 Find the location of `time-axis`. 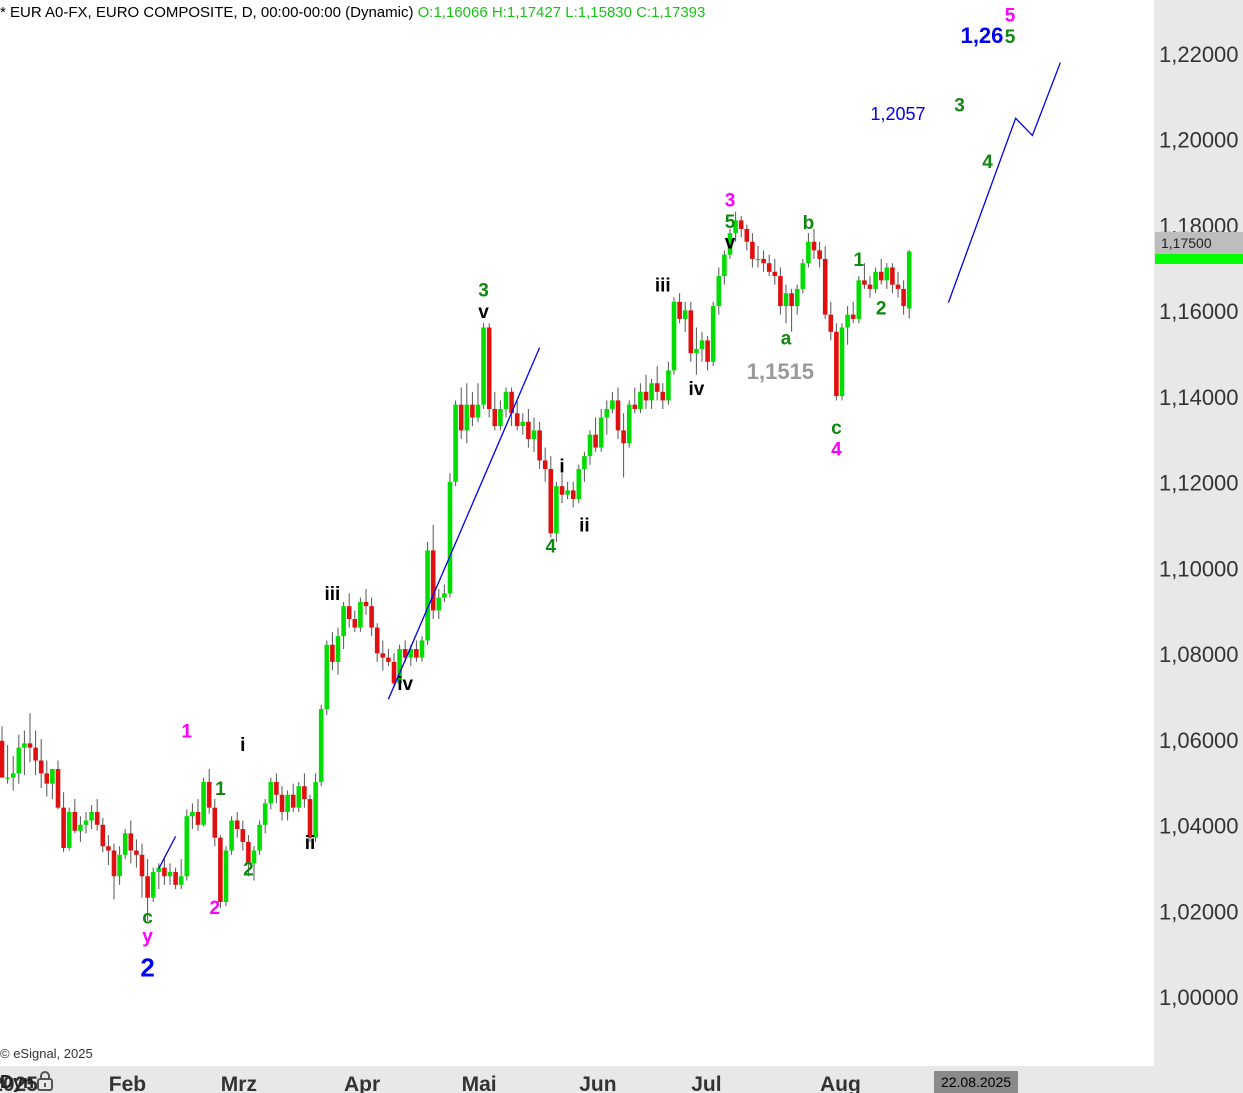

time-axis is located at coordinates (621, 1079).